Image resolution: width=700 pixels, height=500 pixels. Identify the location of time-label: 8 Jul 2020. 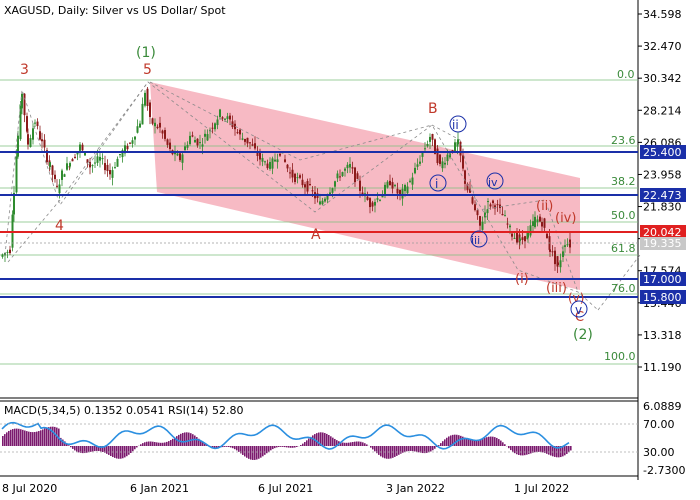
(29, 488).